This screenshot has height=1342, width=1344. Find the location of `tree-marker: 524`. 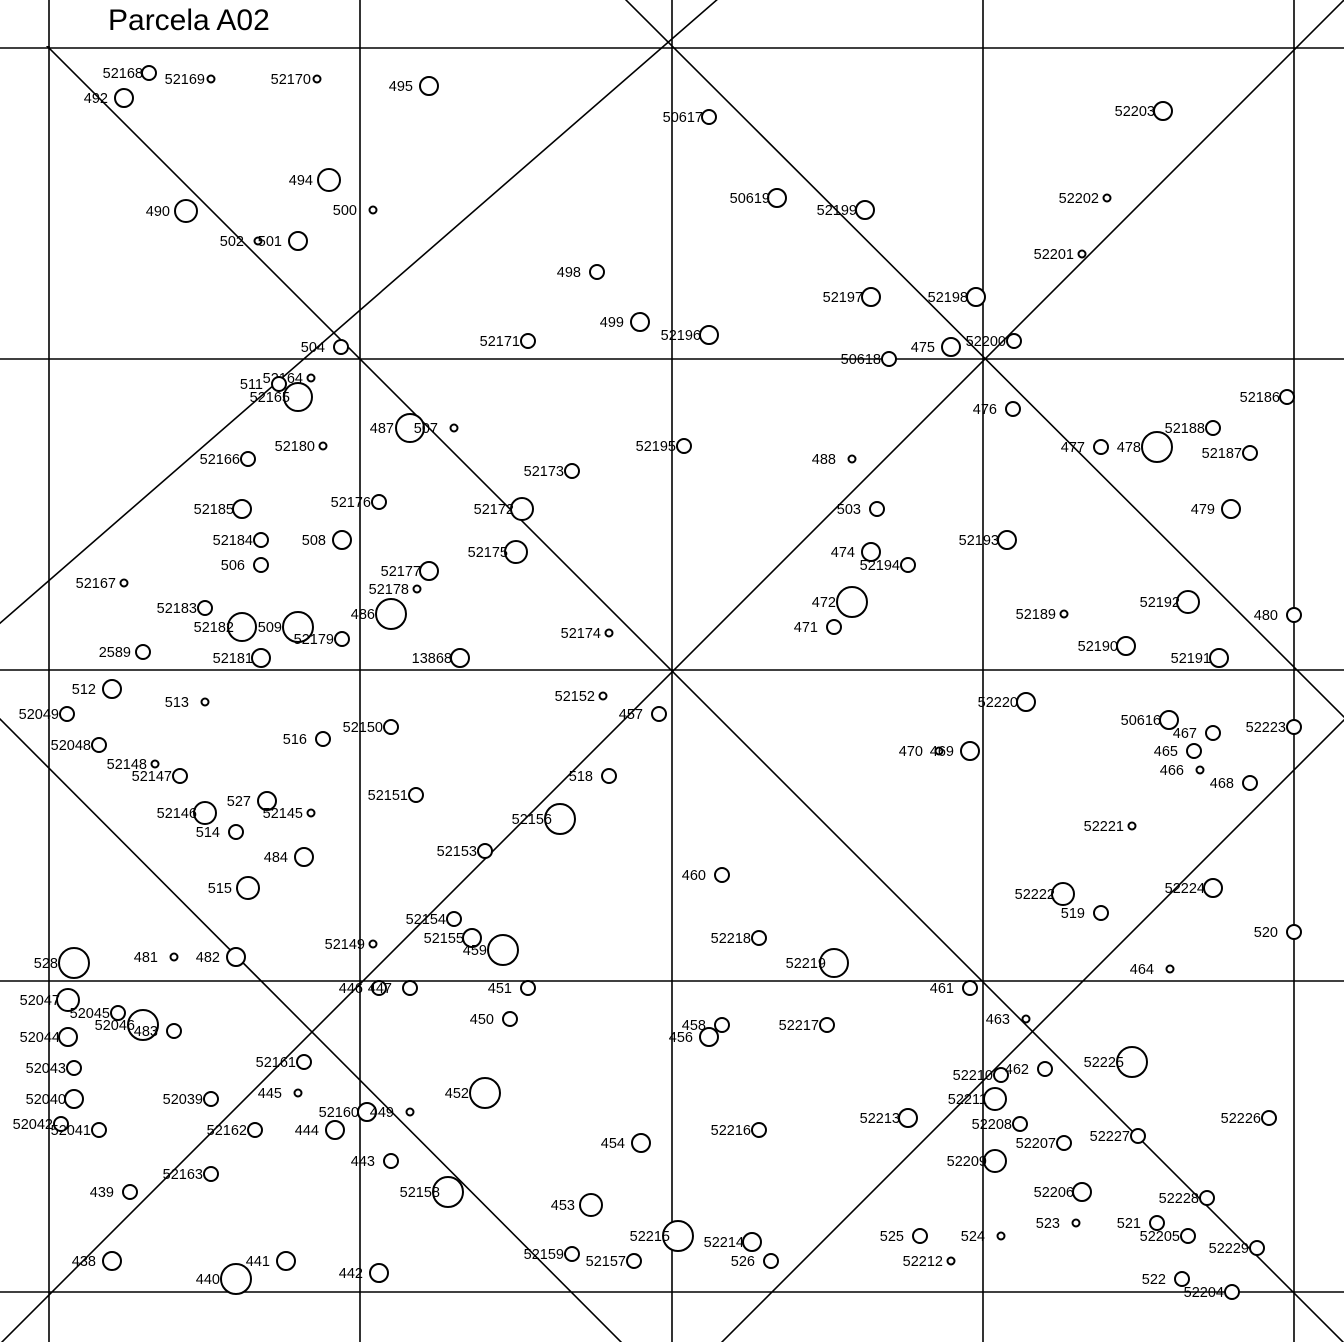

tree-marker: 524 is located at coordinates (983, 1237).